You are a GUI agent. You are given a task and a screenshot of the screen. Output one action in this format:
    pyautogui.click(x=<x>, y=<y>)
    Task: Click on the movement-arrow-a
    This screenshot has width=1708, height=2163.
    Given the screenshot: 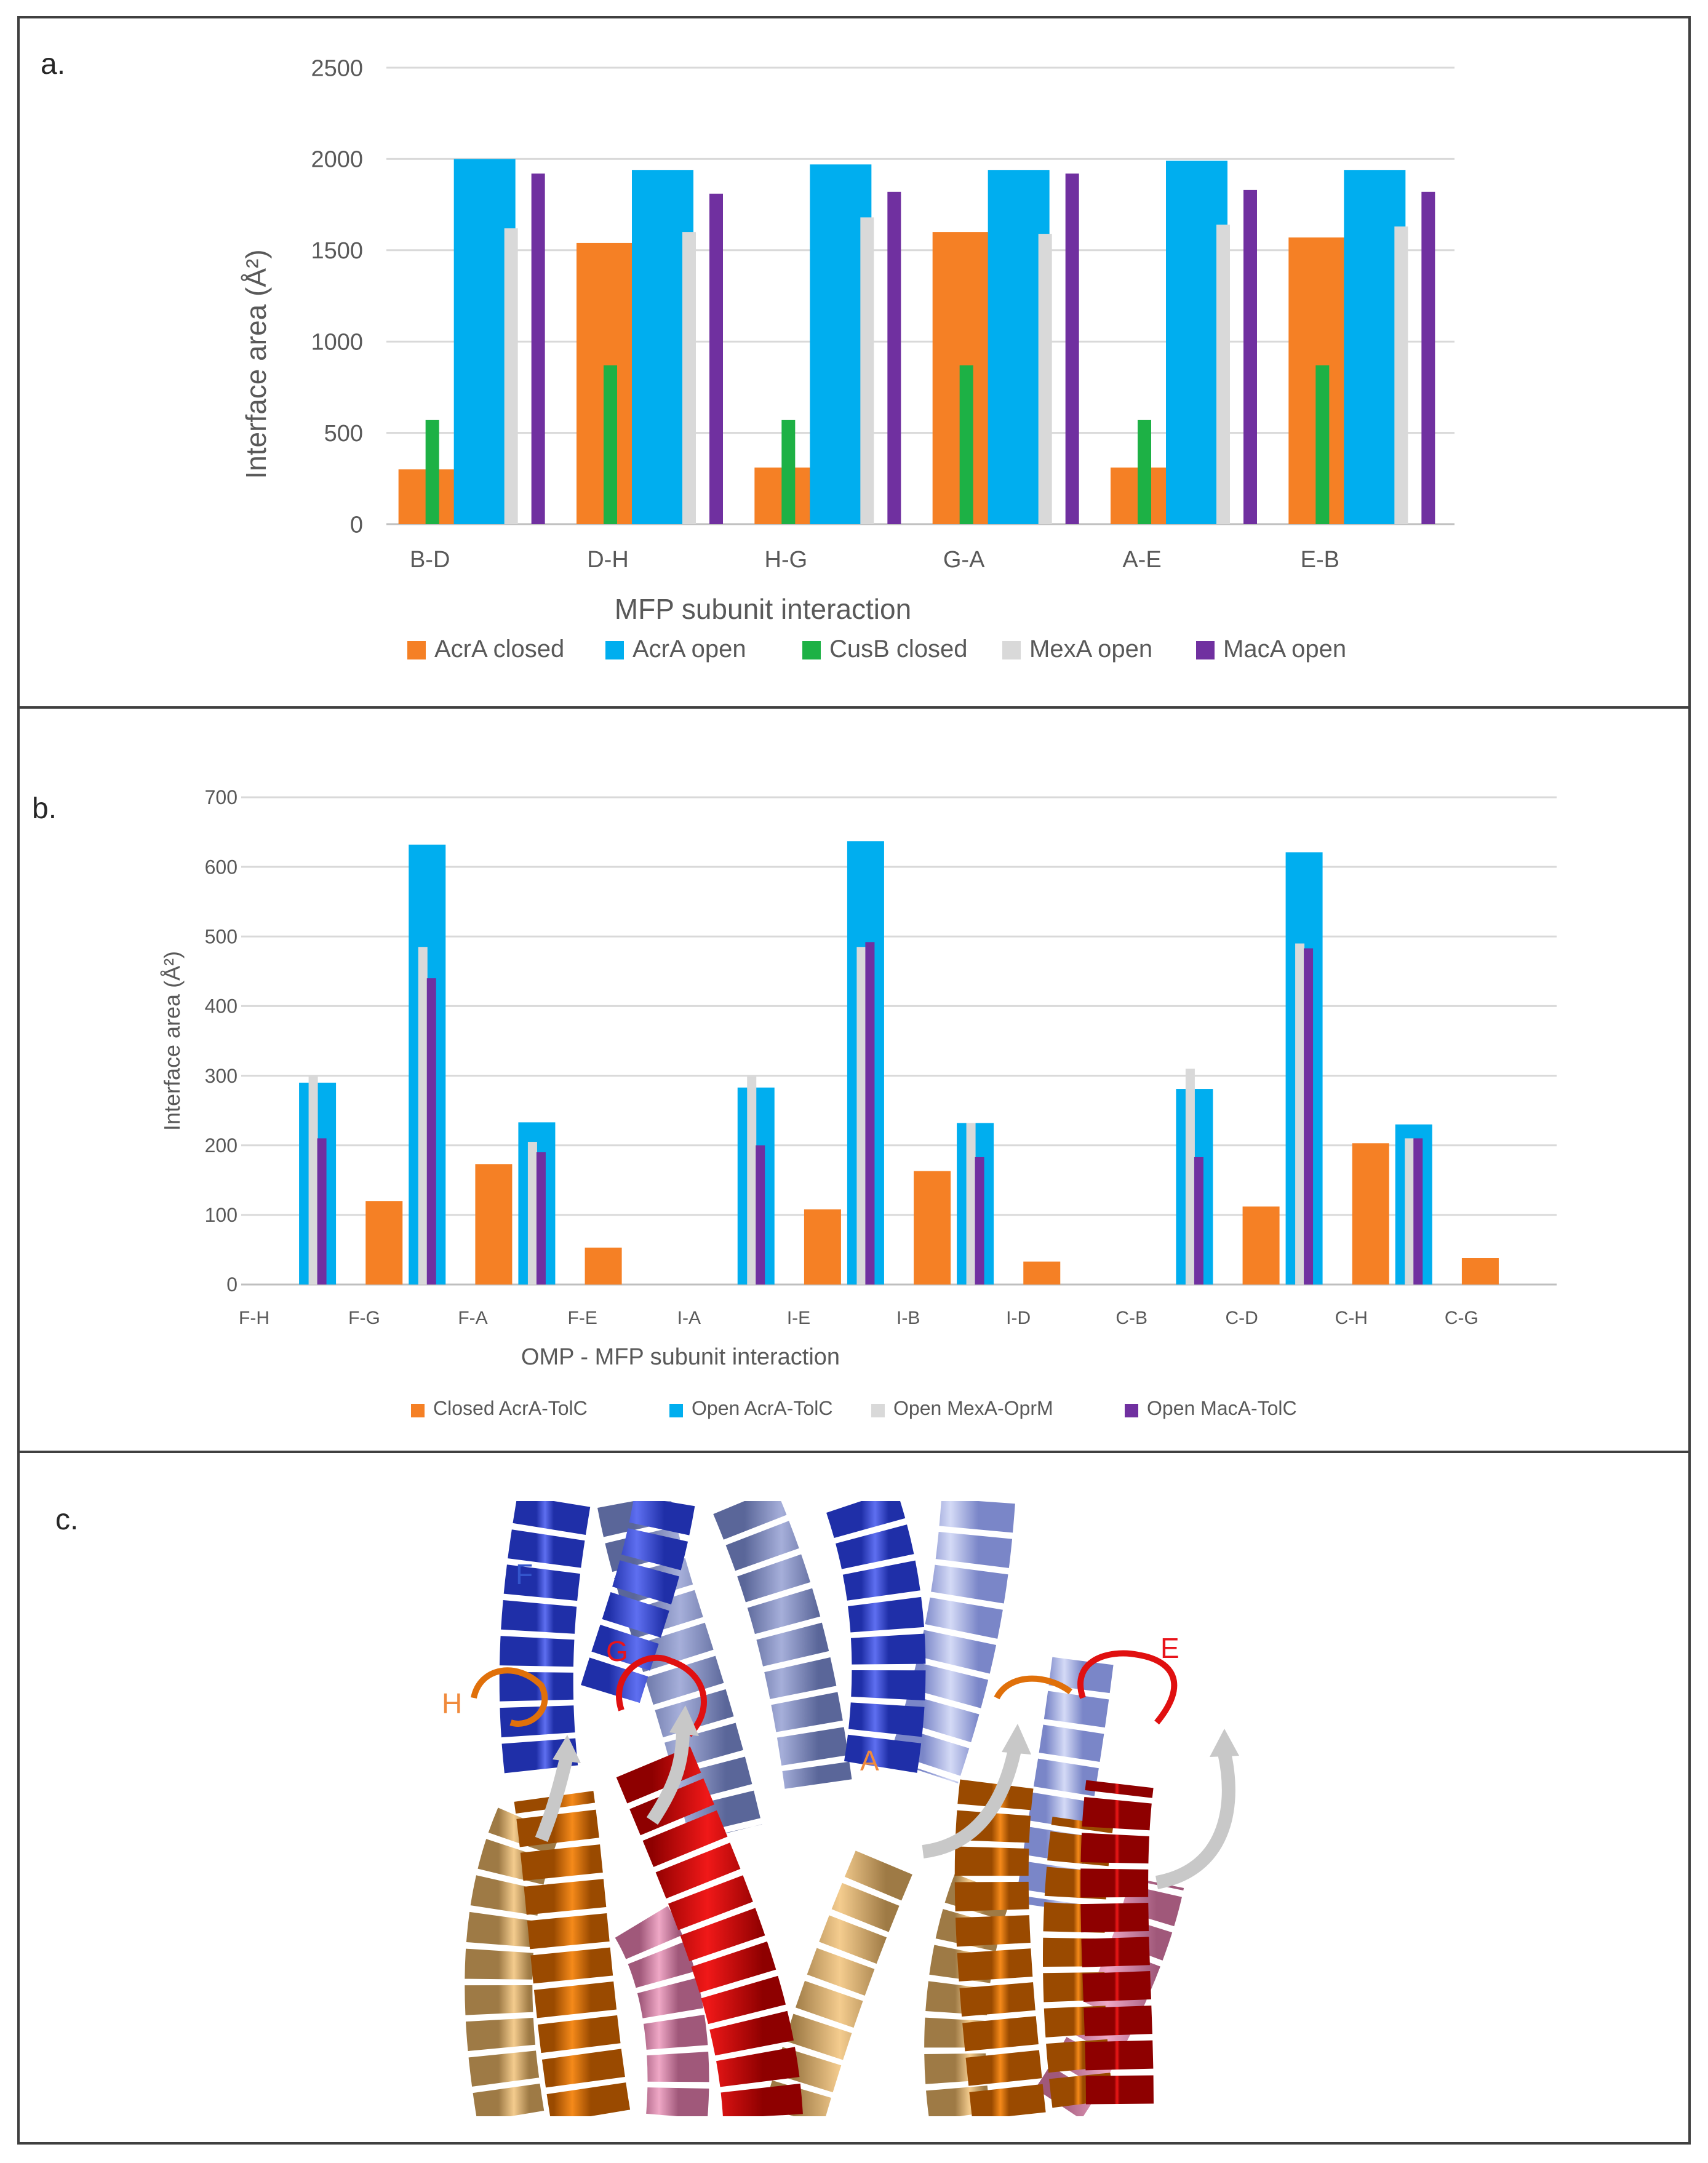 What is the action you would take?
    pyautogui.click(x=972, y=1801)
    